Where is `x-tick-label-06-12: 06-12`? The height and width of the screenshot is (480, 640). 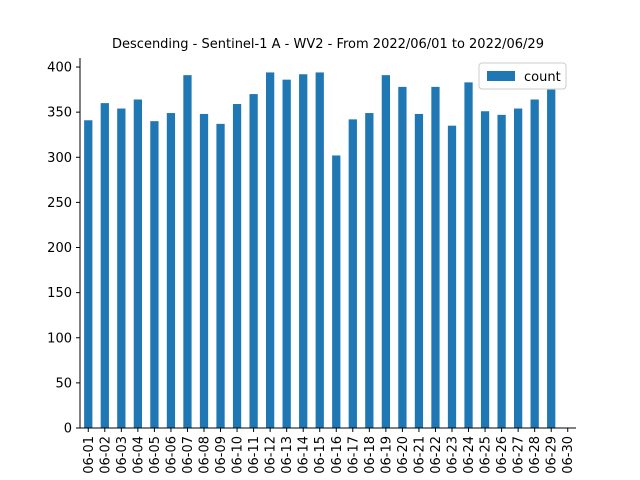 x-tick-label-06-12: 06-12 is located at coordinates (271, 455).